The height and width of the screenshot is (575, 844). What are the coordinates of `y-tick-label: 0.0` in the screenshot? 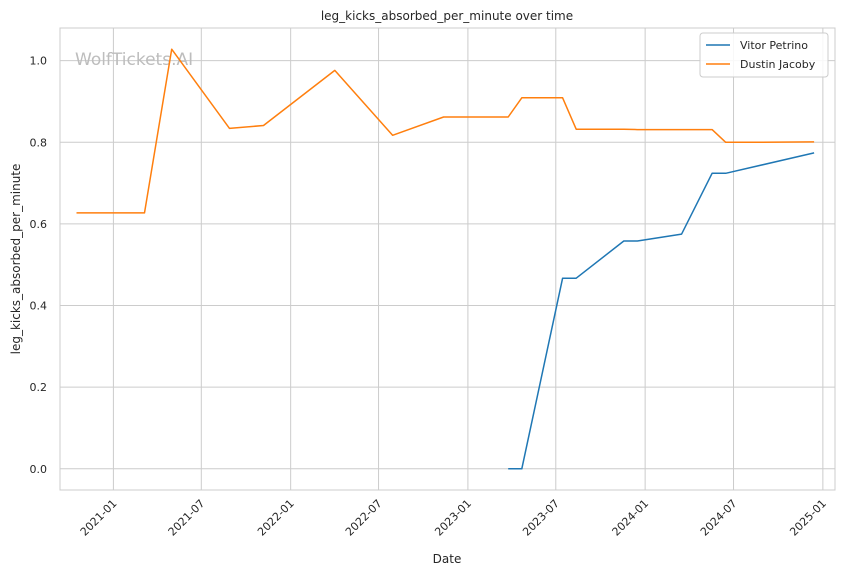 It's located at (39, 469).